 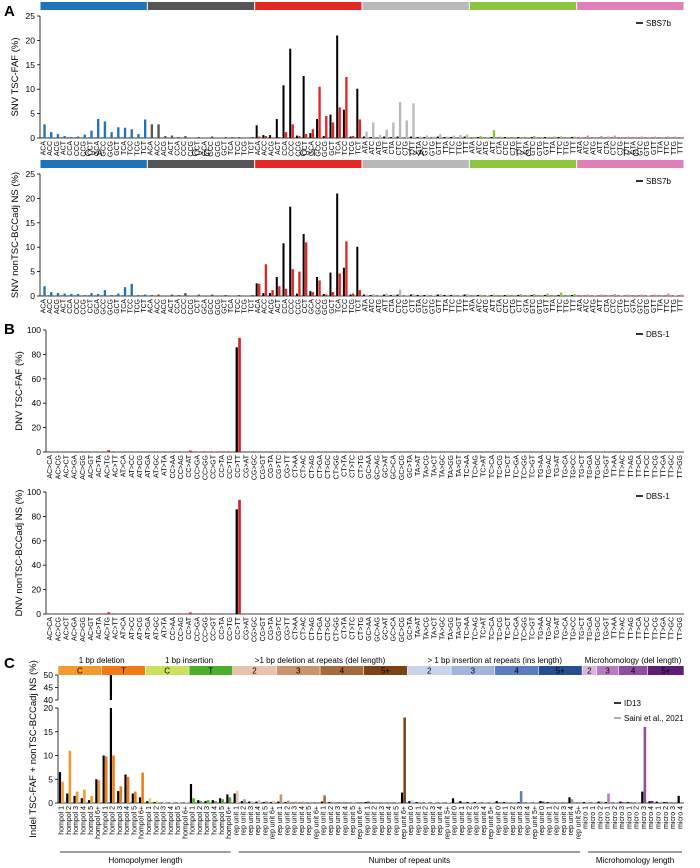 What do you see at coordinates (410, 466) in the screenshot?
I see `x-tick-label: GC>TA` at bounding box center [410, 466].